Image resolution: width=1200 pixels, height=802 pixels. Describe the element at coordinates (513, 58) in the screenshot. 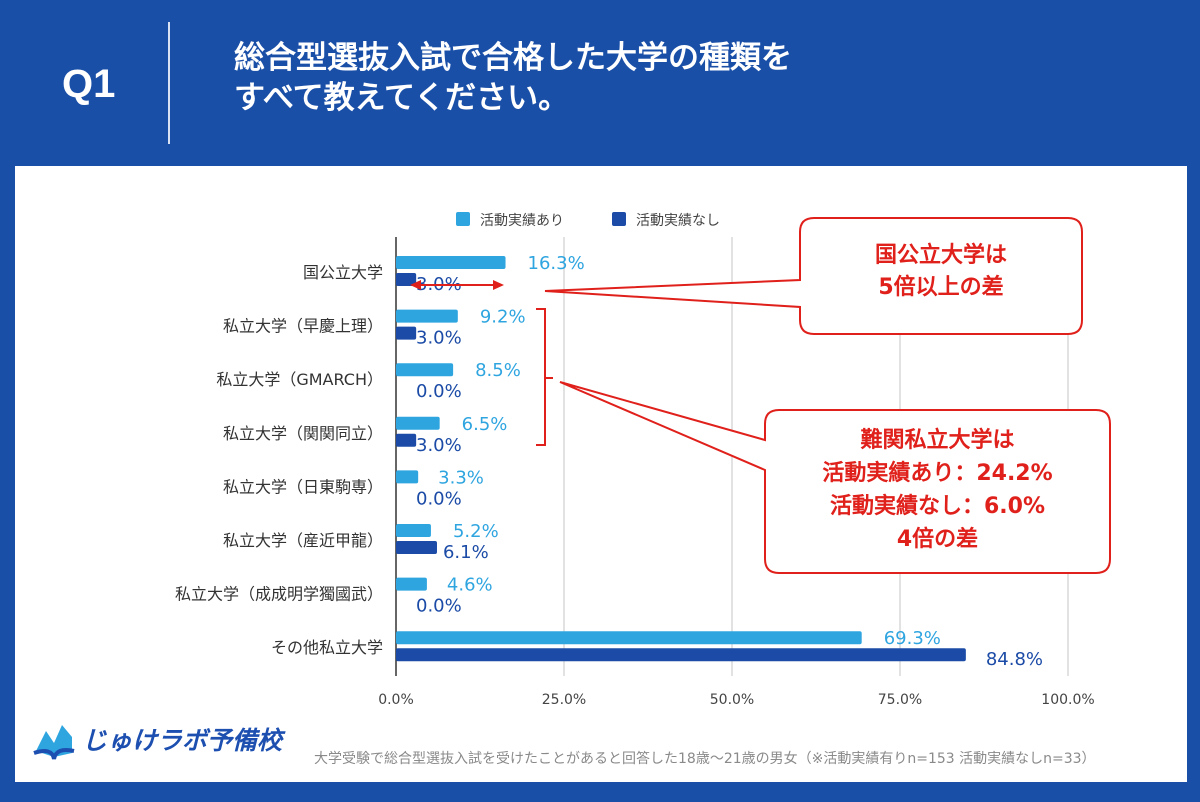

I see `title-line-1: 総合型選抜入試で合格した大学の種類を` at that location.